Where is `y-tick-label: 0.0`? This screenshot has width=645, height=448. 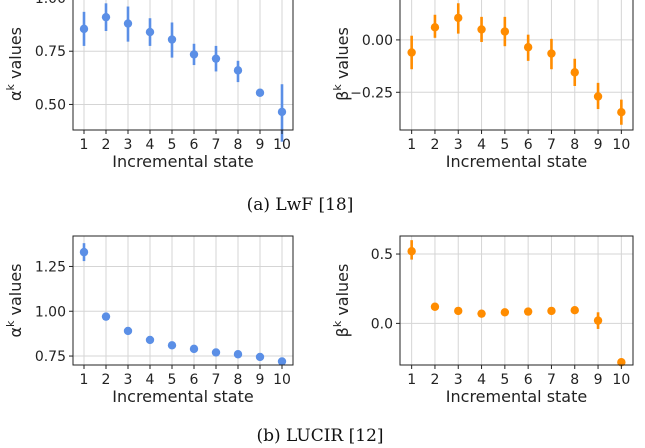 y-tick-label: 0.0 is located at coordinates (382, 324).